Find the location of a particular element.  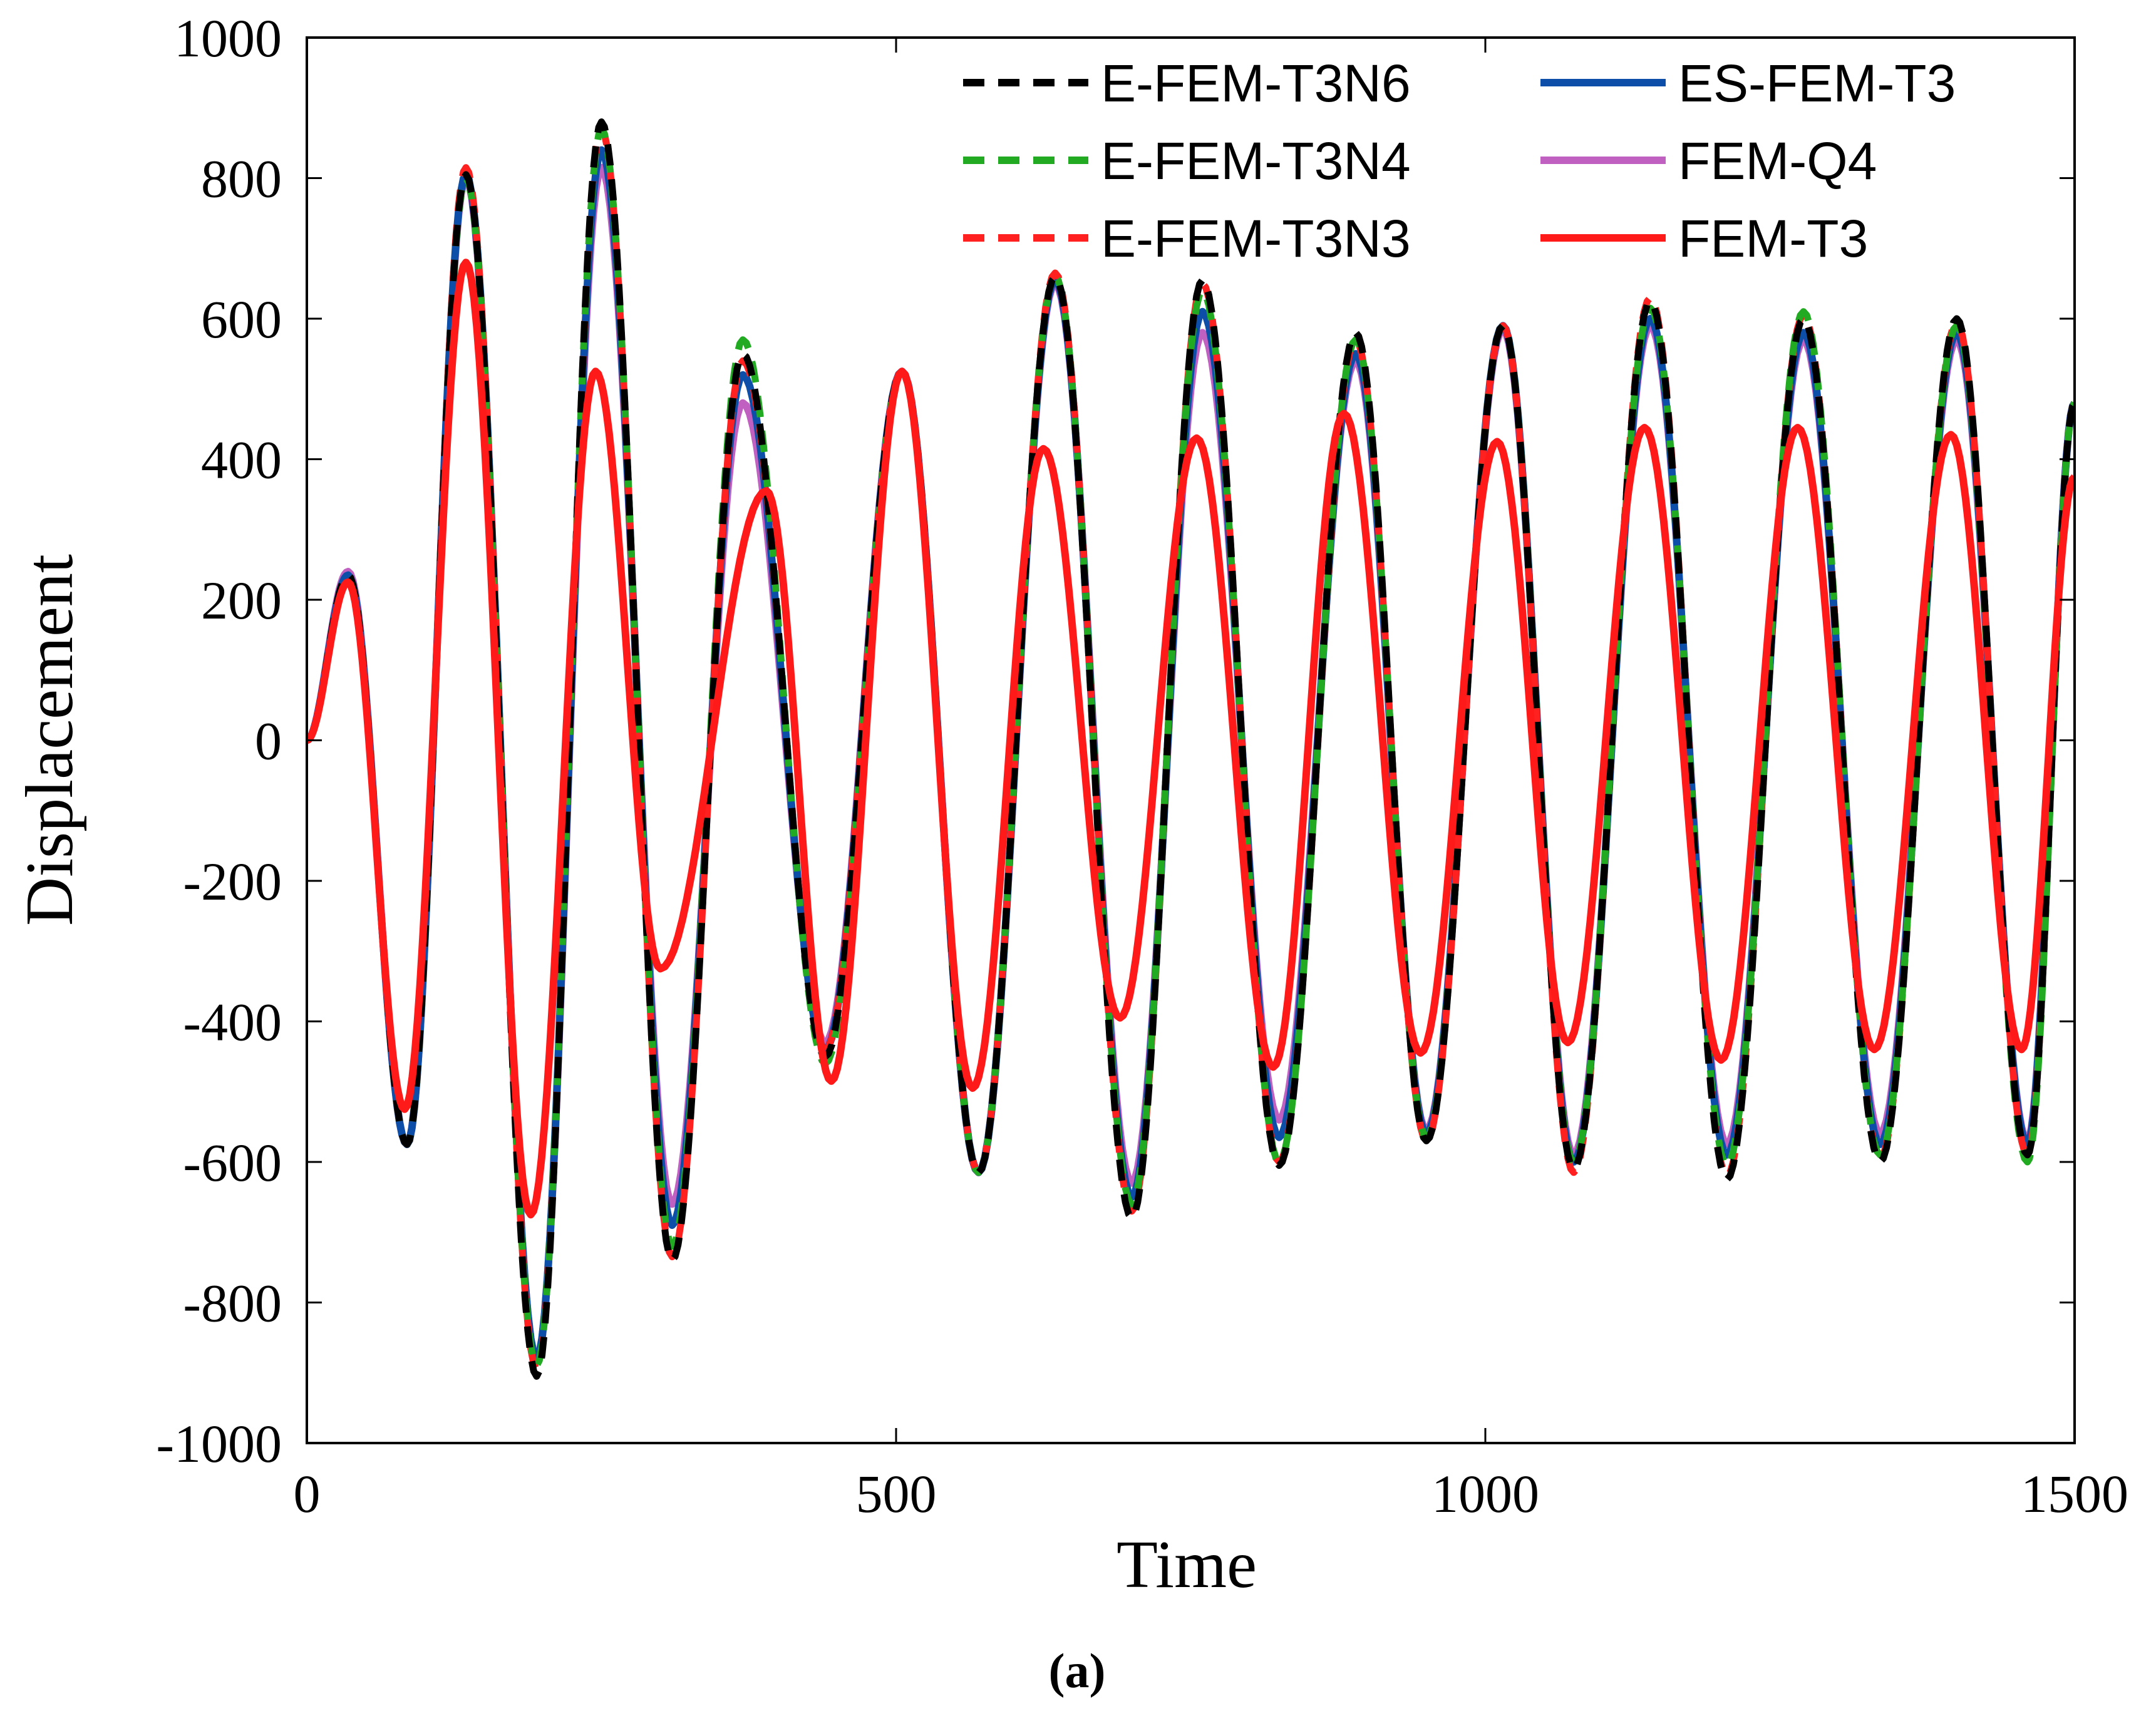

y-tick-label: 1000 is located at coordinates (228, 38).